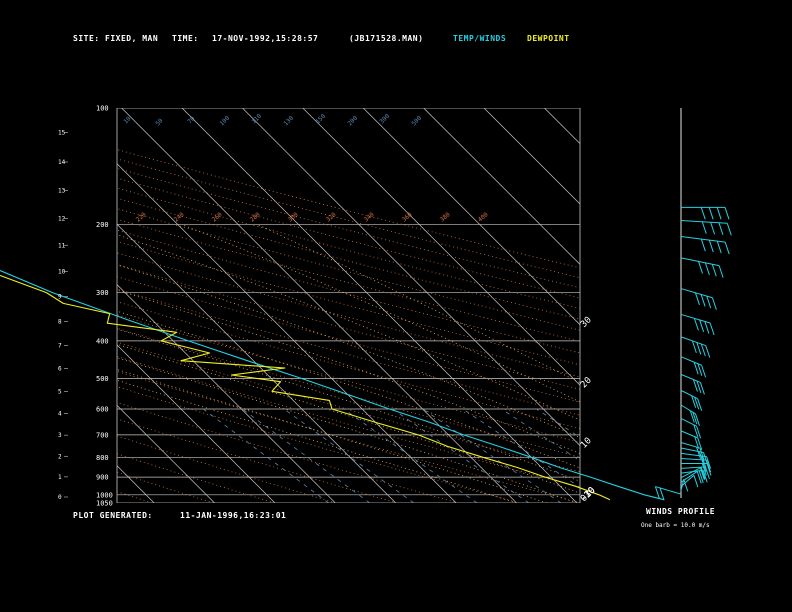 This screenshot has height=612, width=792. What do you see at coordinates (102, 341) in the screenshot?
I see `pressure-tick-label: 400` at bounding box center [102, 341].